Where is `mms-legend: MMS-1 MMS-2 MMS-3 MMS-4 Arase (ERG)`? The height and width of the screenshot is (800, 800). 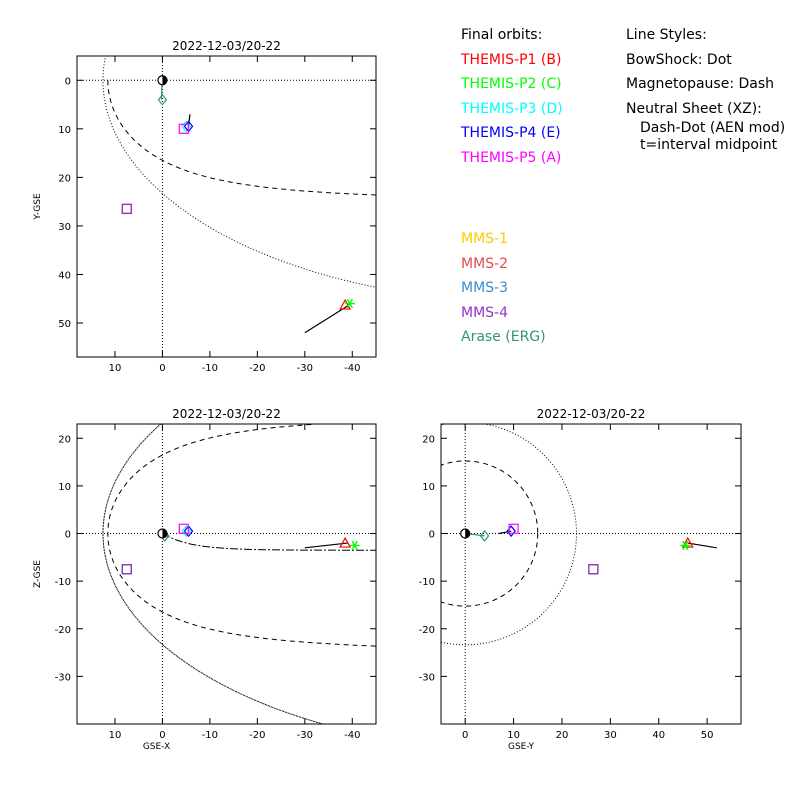
mms-legend: MMS-1 MMS-2 MMS-3 MMS-4 Arase (ERG) is located at coordinates (503, 288).